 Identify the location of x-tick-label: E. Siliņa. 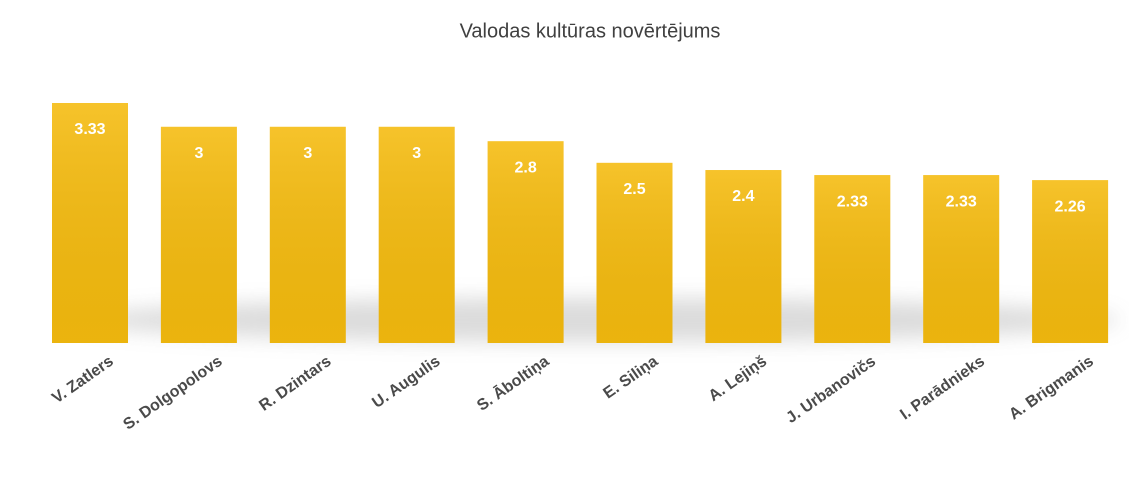
(630, 378).